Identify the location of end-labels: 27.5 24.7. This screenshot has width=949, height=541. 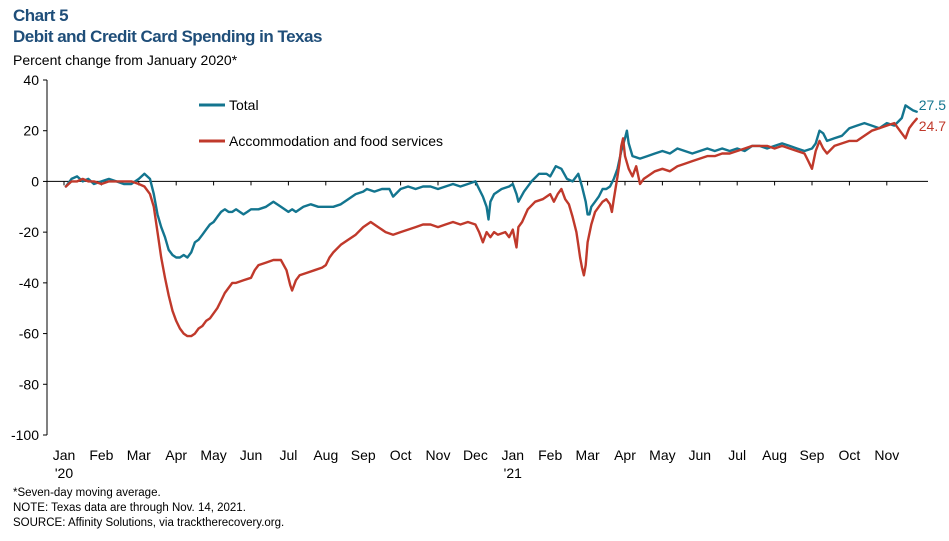
(932, 115).